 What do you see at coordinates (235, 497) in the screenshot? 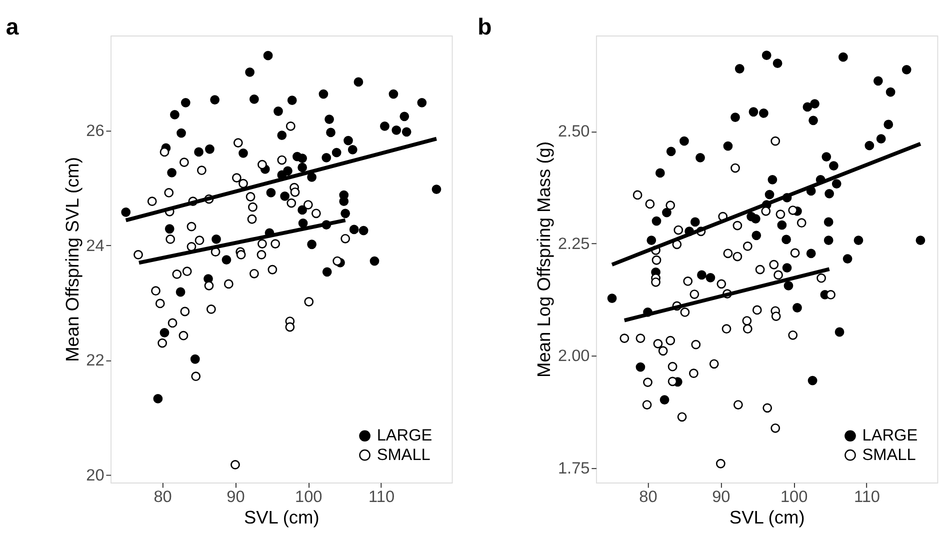
I see `x-tick-label: 90` at bounding box center [235, 497].